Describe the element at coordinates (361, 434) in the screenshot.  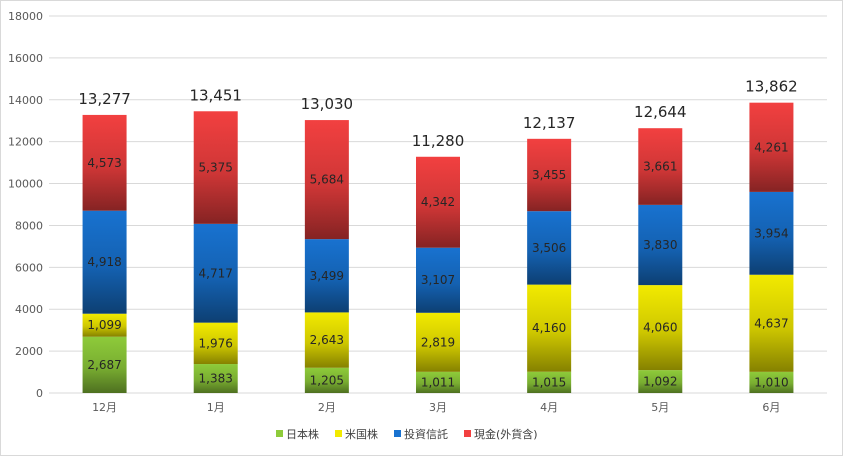
I see `legend-label: 米国株` at that location.